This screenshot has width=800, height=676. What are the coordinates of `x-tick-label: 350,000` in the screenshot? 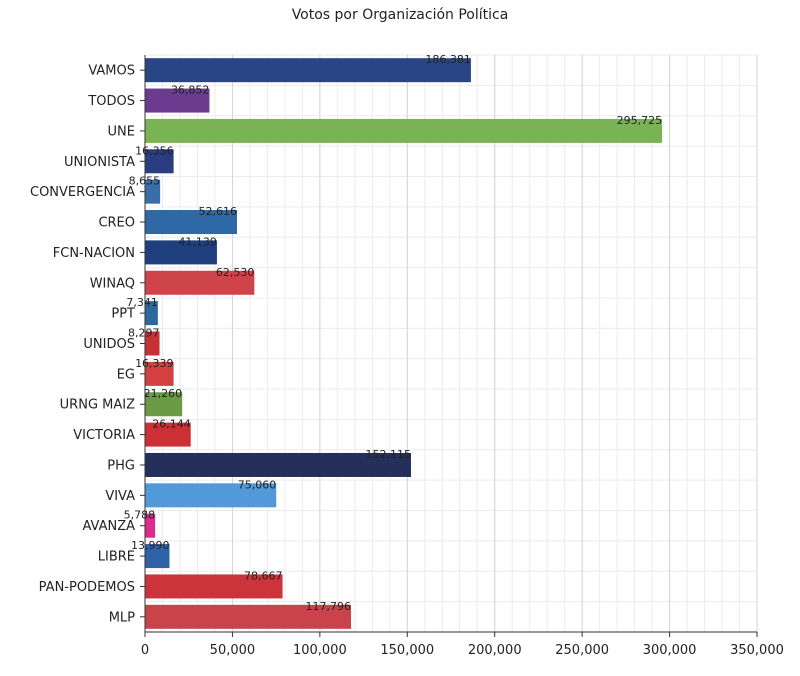 It's located at (757, 650).